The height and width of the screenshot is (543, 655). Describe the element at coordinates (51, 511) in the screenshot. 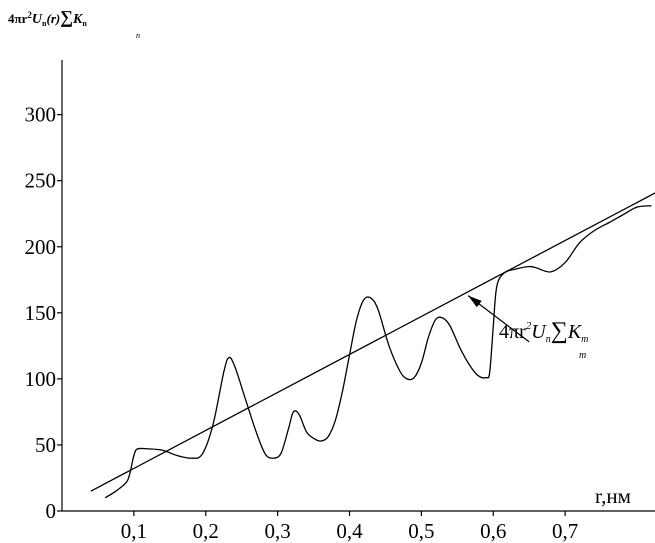

I see `y-tick-label: 0` at that location.